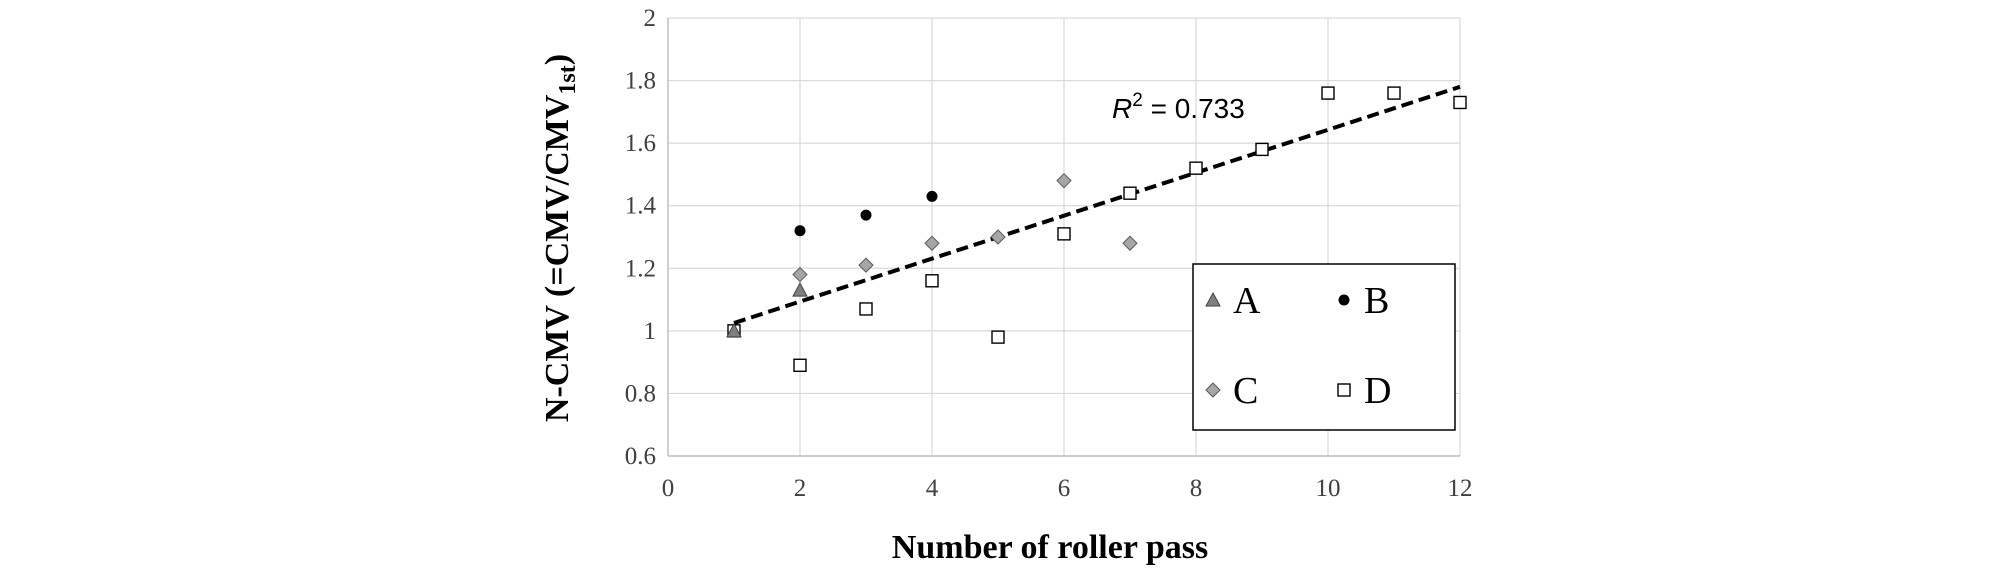 The image size is (2008, 572). Describe the element at coordinates (1064, 488) in the screenshot. I see `x-tick-label: 6` at that location.